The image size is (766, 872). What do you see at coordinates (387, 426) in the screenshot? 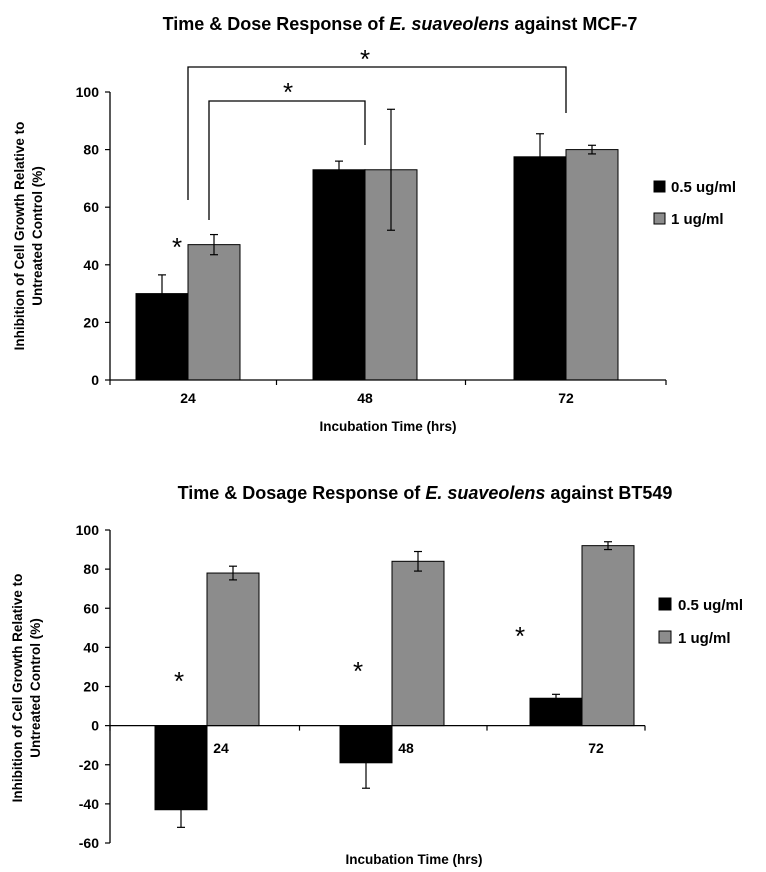
I see `chart1-xlabel: Incubation Time (hrs)` at bounding box center [387, 426].